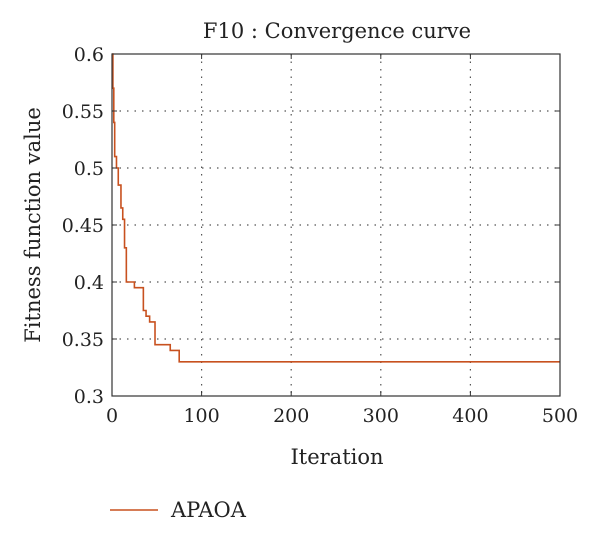 This screenshot has height=538, width=600. What do you see at coordinates (336, 457) in the screenshot?
I see `x-axis-title: Iteration` at bounding box center [336, 457].